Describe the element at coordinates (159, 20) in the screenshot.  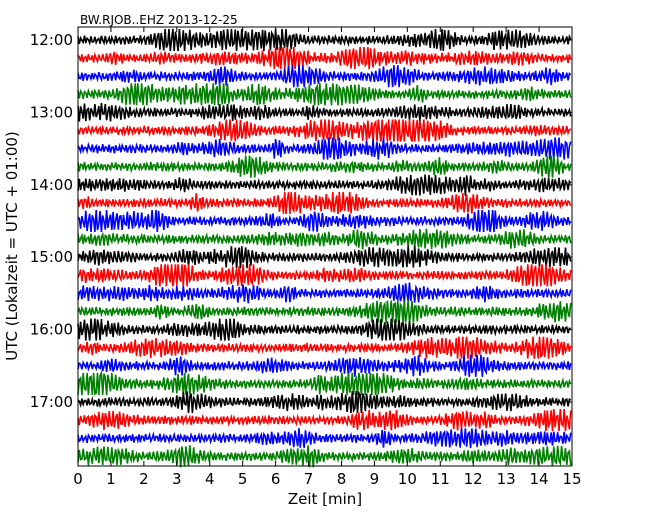
I see `chart-title: BW.RJOB..EHZ 2013-12-25` at that location.